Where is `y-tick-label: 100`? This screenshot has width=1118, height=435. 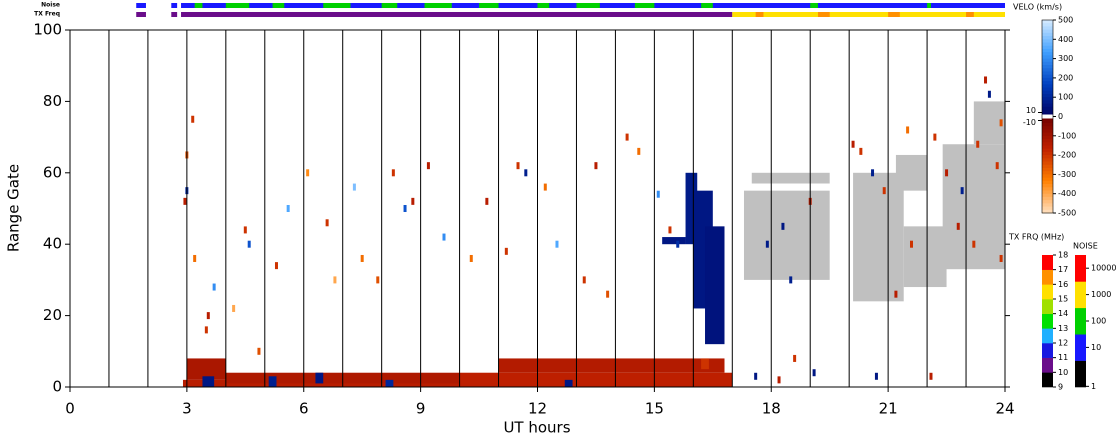 y-tick-label: 100 is located at coordinates (47, 30).